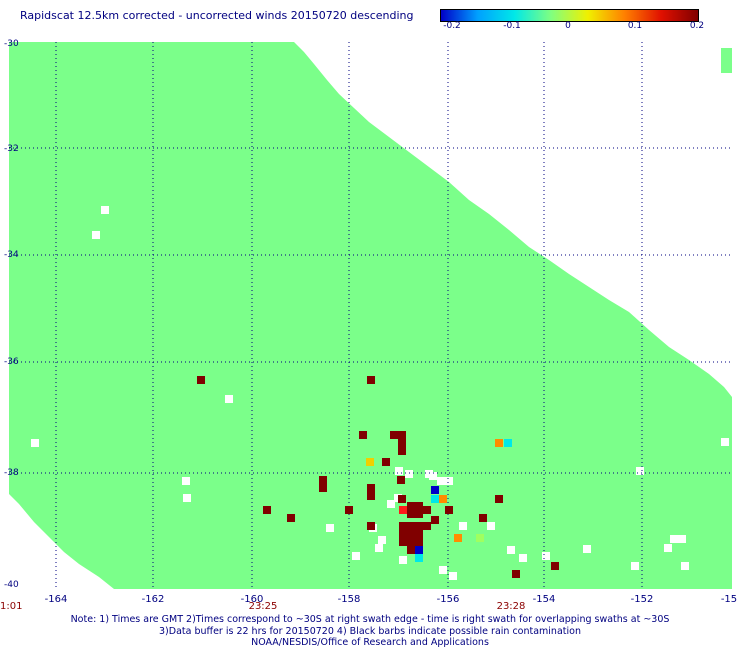 The image size is (740, 650). Describe the element at coordinates (153, 599) in the screenshot. I see `lon-label: -162` at that location.